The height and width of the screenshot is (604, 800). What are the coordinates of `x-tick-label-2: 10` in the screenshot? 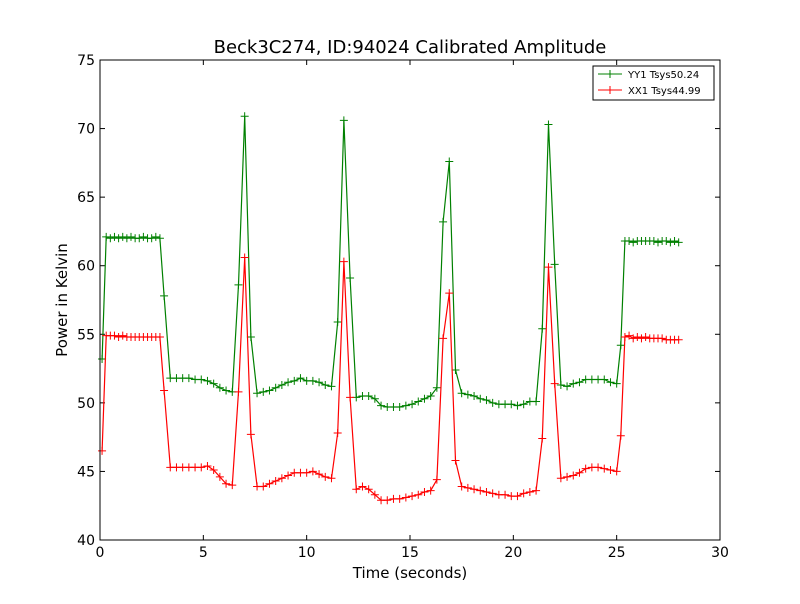 It's located at (307, 553).